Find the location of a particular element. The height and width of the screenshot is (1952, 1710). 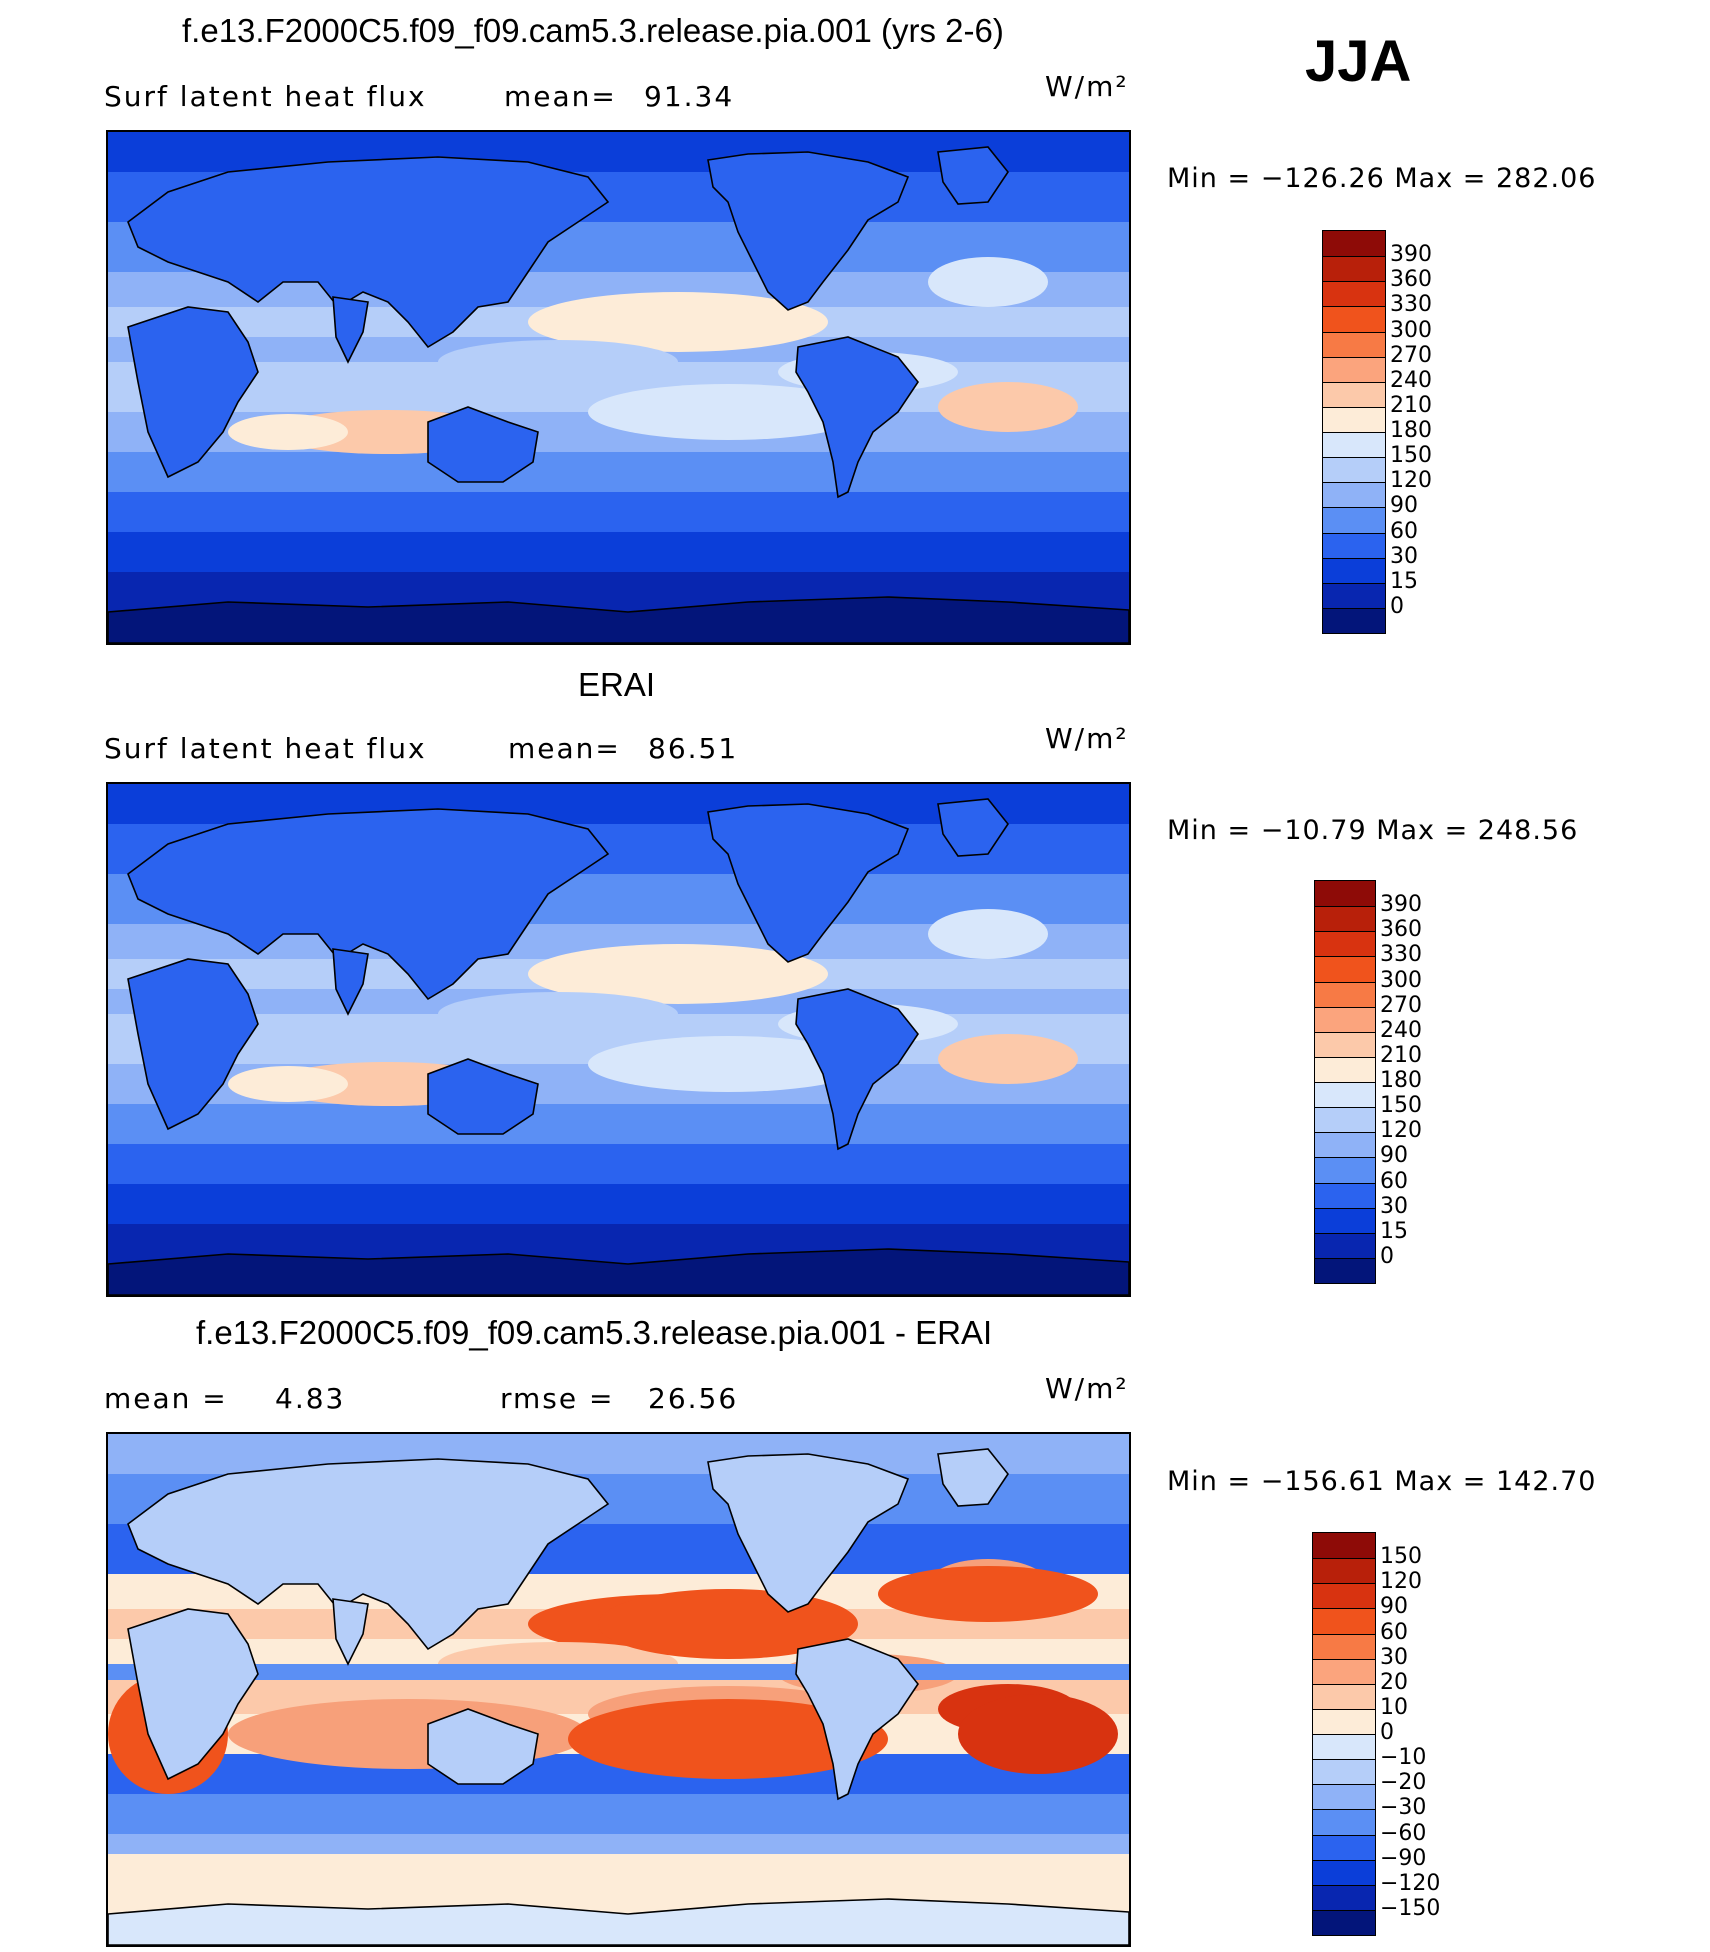

panel-3-colorbar is located at coordinates (1344, 1734).